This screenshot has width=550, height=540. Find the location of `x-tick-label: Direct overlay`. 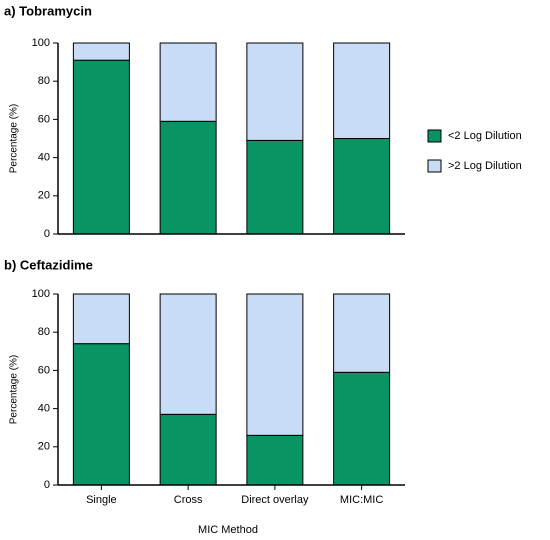

x-tick-label: Direct overlay is located at coordinates (275, 500).